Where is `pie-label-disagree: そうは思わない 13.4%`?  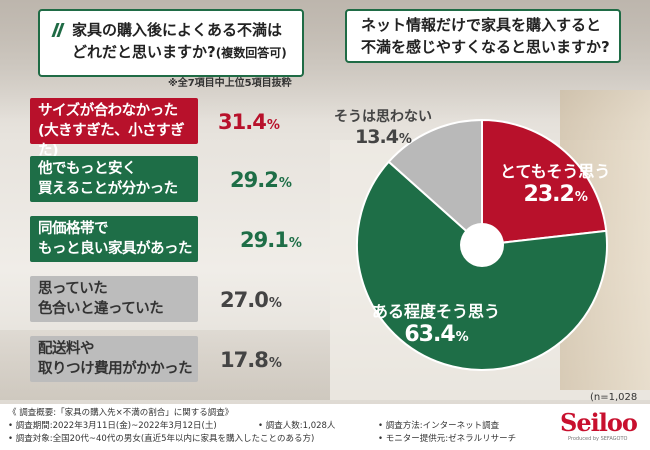
pie-label-disagree: そうは思わない 13.4% is located at coordinates (383, 127).